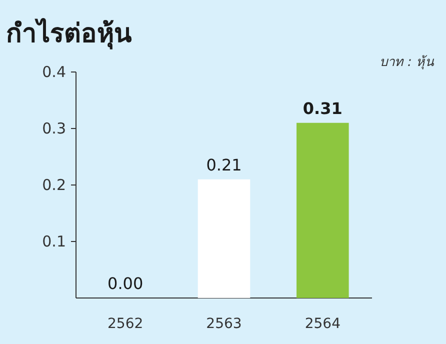 Image resolution: width=446 pixels, height=344 pixels. I want to click on y-tick-label: 0.4, so click(54, 72).